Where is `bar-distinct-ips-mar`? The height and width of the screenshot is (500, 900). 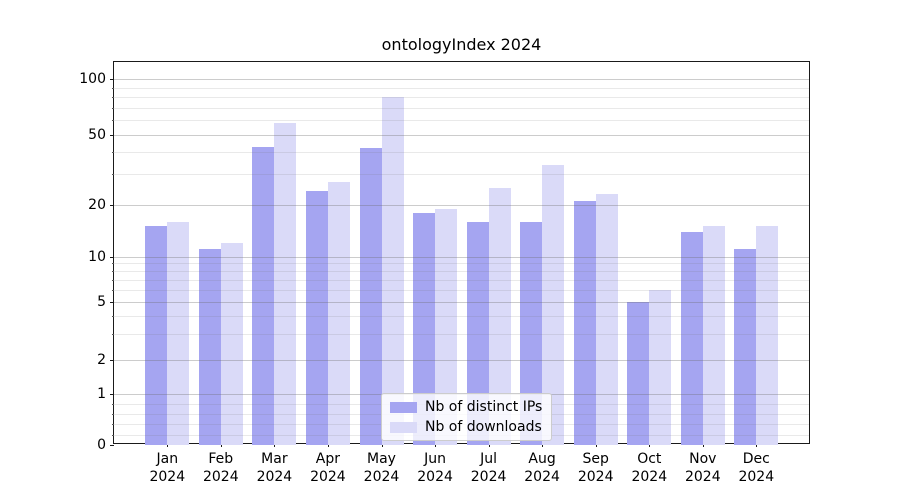
bar-distinct-ips-mar is located at coordinates (263, 295).